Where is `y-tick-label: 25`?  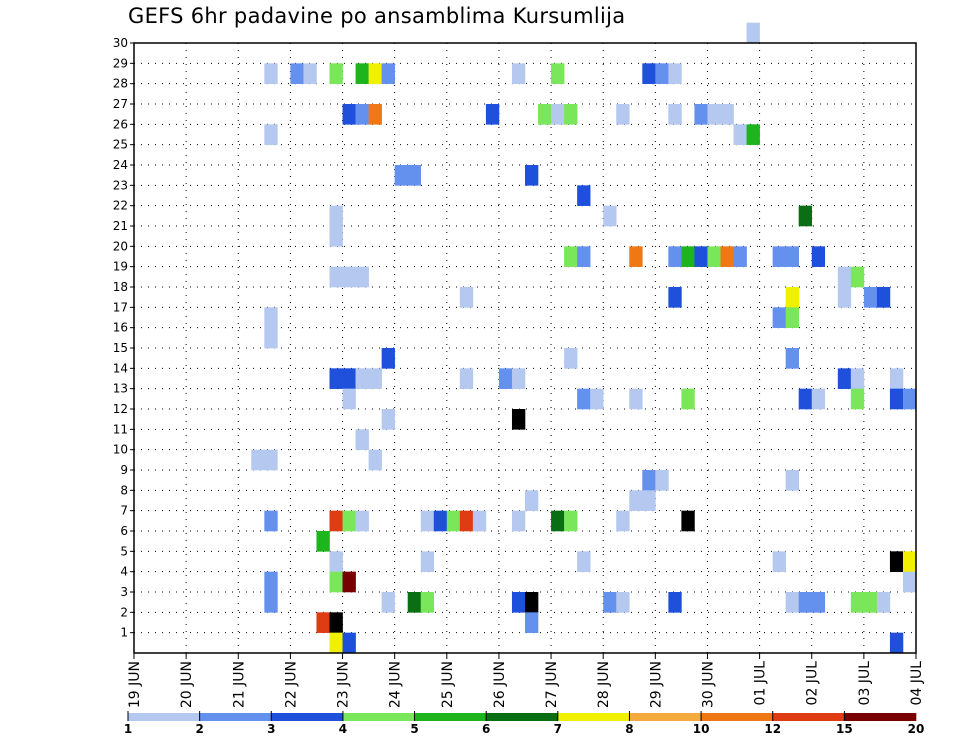 y-tick-label: 25 is located at coordinates (120, 145).